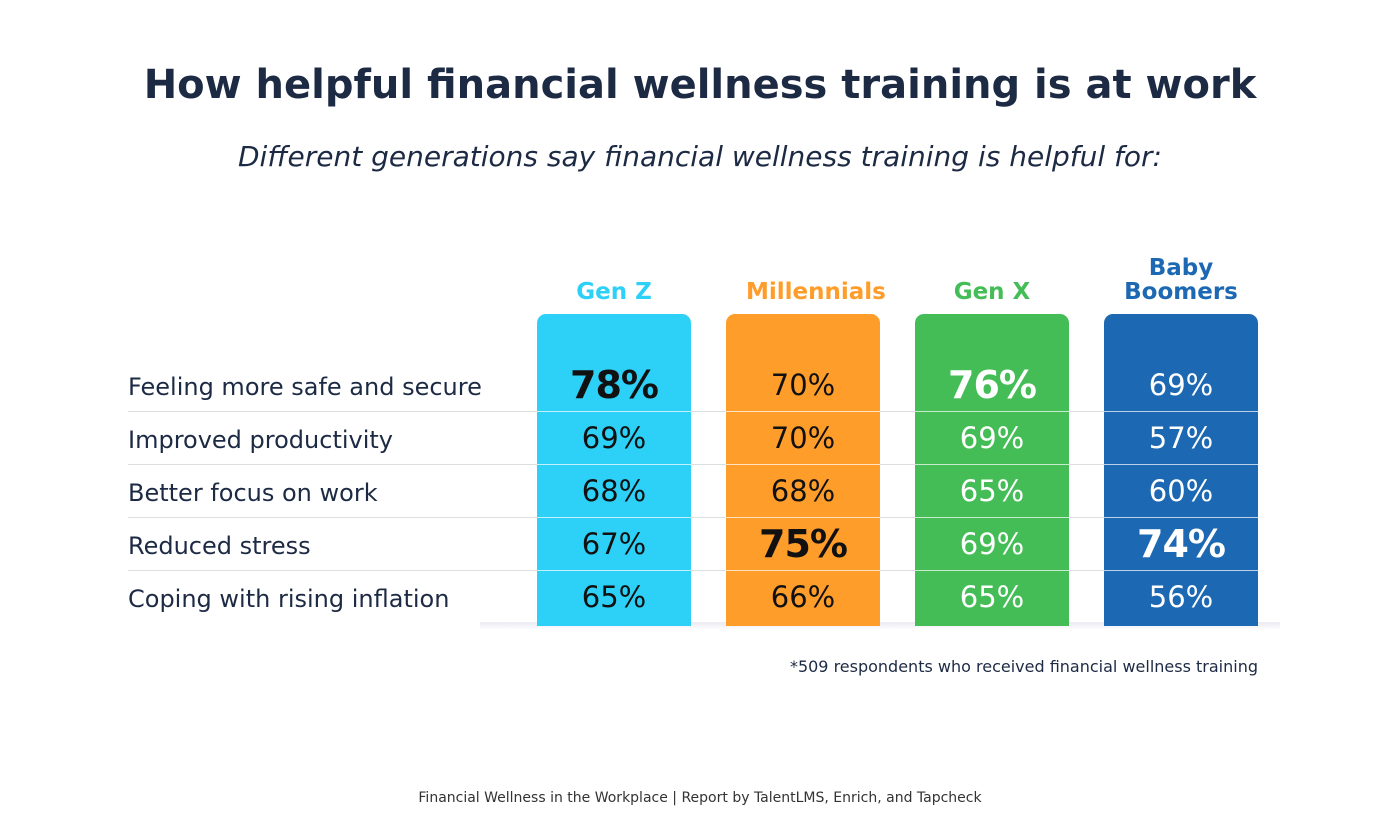 The width and height of the screenshot is (1400, 840). Describe the element at coordinates (253, 493) in the screenshot. I see `row-label: Better focus on work` at that location.